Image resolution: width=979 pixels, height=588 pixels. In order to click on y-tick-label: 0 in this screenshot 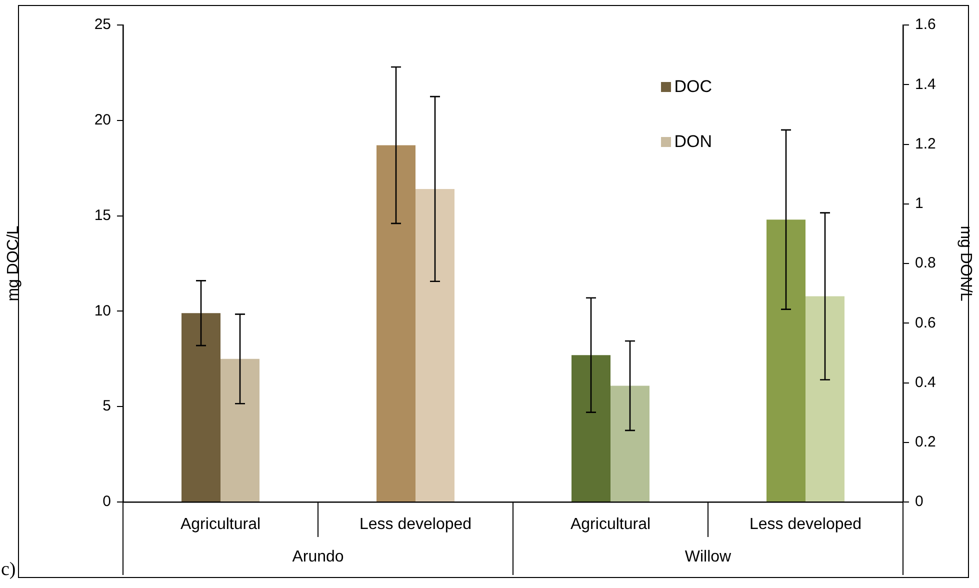, I will do `click(106, 501)`.